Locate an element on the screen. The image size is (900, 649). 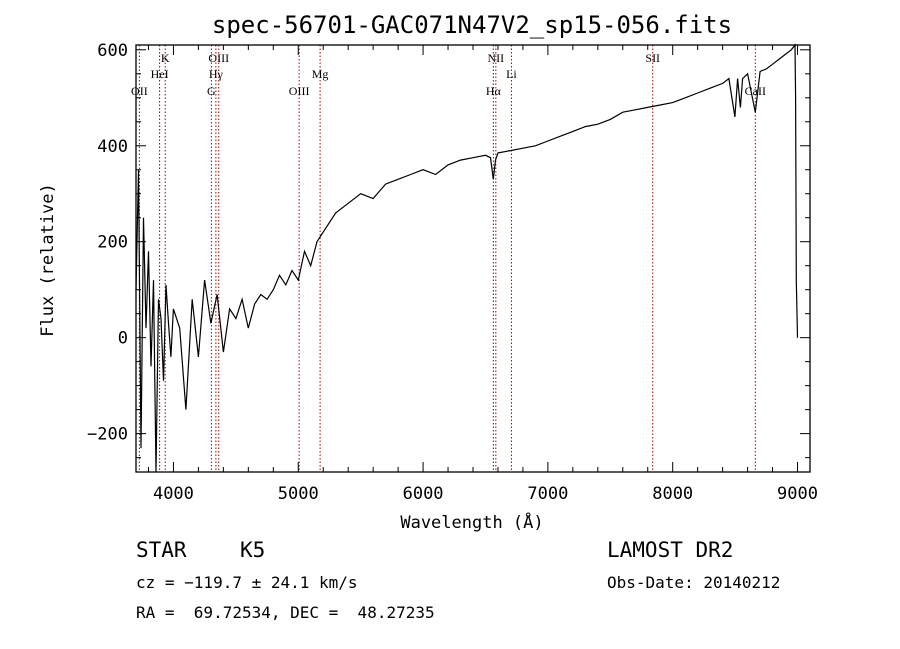
line-marker-label: Hα is located at coordinates (494, 91).